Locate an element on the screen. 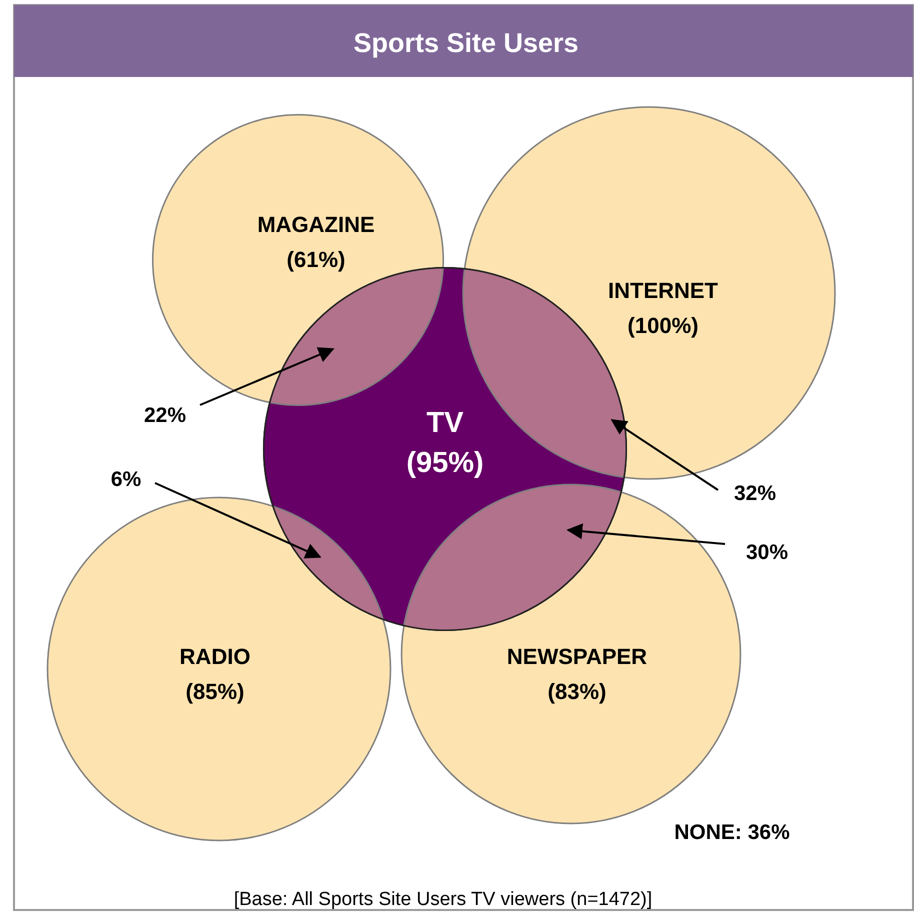 This screenshot has height=915, width=914. text: 22% is located at coordinates (165, 415).